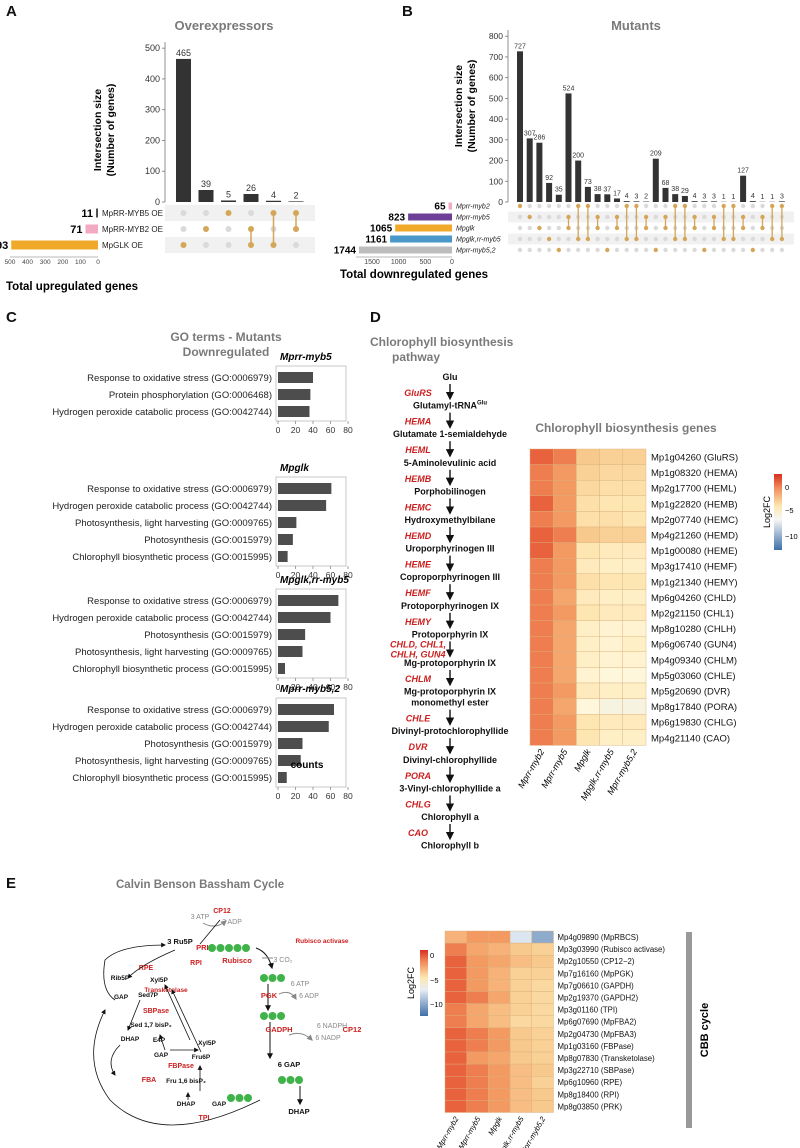 The width and height of the screenshot is (800, 1148). Describe the element at coordinates (496, 98) in the screenshot. I see `y-tick-label: 500` at that location.